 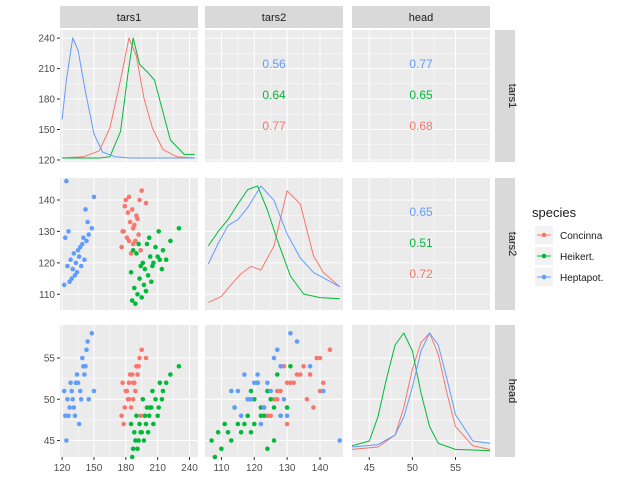 What do you see at coordinates (46, 39) in the screenshot?
I see `y-tick-label: 240` at bounding box center [46, 39].